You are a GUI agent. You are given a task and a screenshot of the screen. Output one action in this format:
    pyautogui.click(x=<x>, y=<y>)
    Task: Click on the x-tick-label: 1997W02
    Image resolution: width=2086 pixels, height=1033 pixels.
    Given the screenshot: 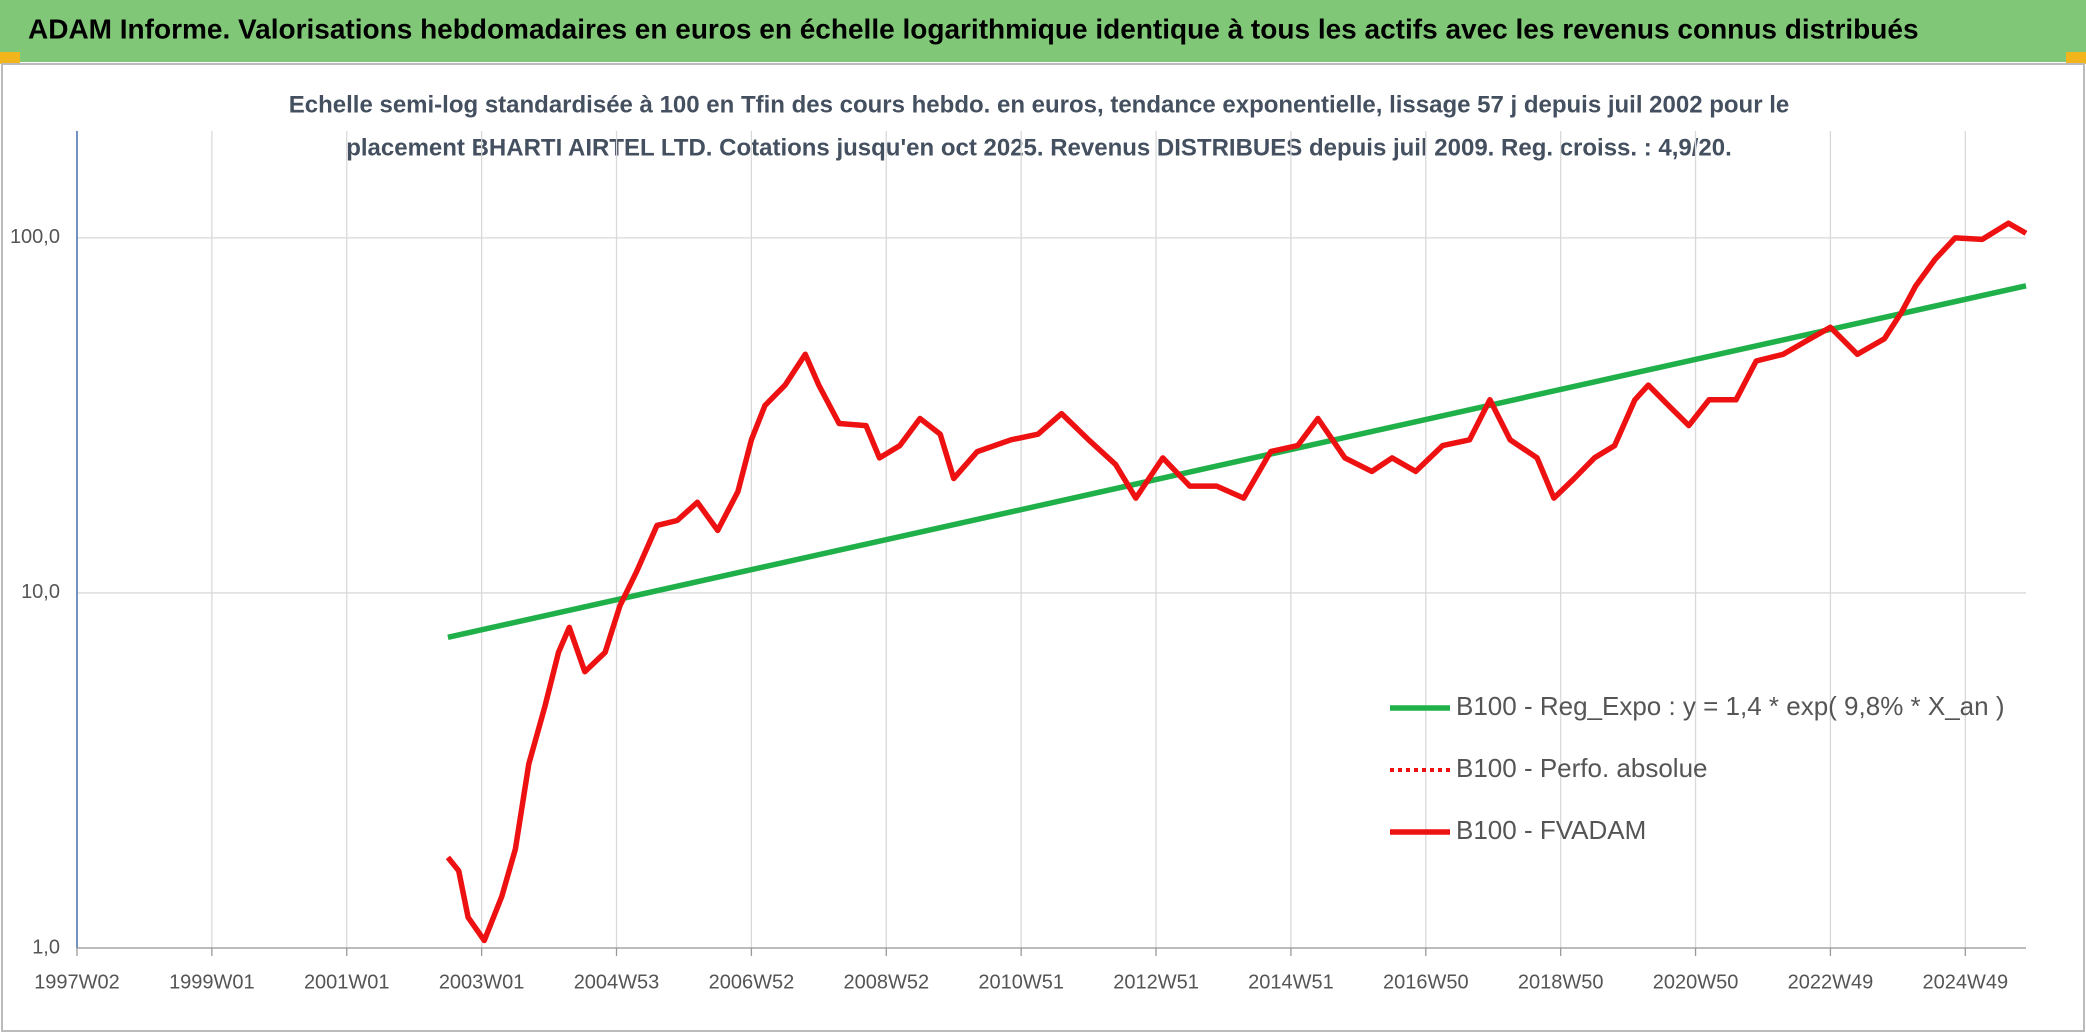 What is the action you would take?
    pyautogui.click(x=77, y=982)
    